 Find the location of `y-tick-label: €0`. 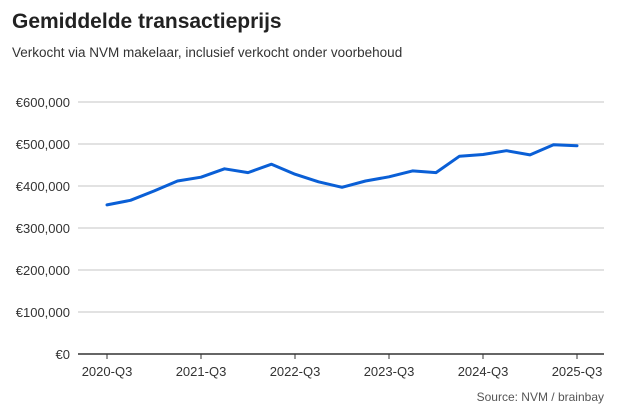

y-tick-label: €0 is located at coordinates (63, 354).